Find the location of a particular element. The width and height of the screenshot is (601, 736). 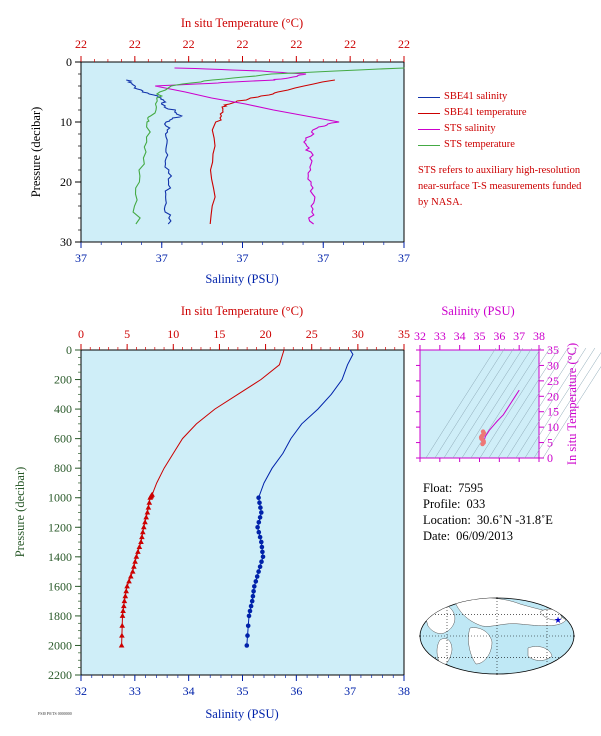

profile-row: Profile: 033 is located at coordinates (488, 504).